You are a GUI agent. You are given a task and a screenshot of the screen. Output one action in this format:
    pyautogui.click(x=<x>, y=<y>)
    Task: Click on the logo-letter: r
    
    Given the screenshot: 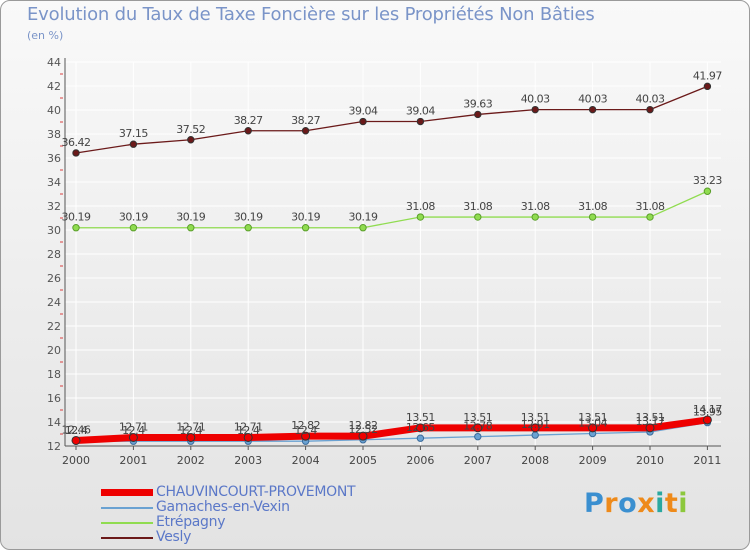 What is the action you would take?
    pyautogui.click(x=611, y=503)
    